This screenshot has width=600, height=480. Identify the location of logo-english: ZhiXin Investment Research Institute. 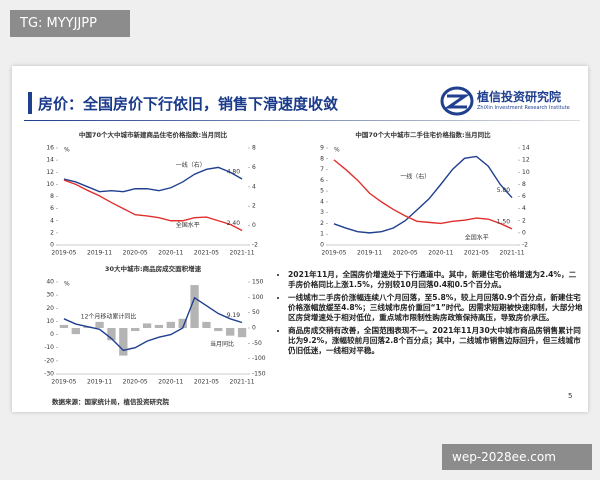
(523, 108).